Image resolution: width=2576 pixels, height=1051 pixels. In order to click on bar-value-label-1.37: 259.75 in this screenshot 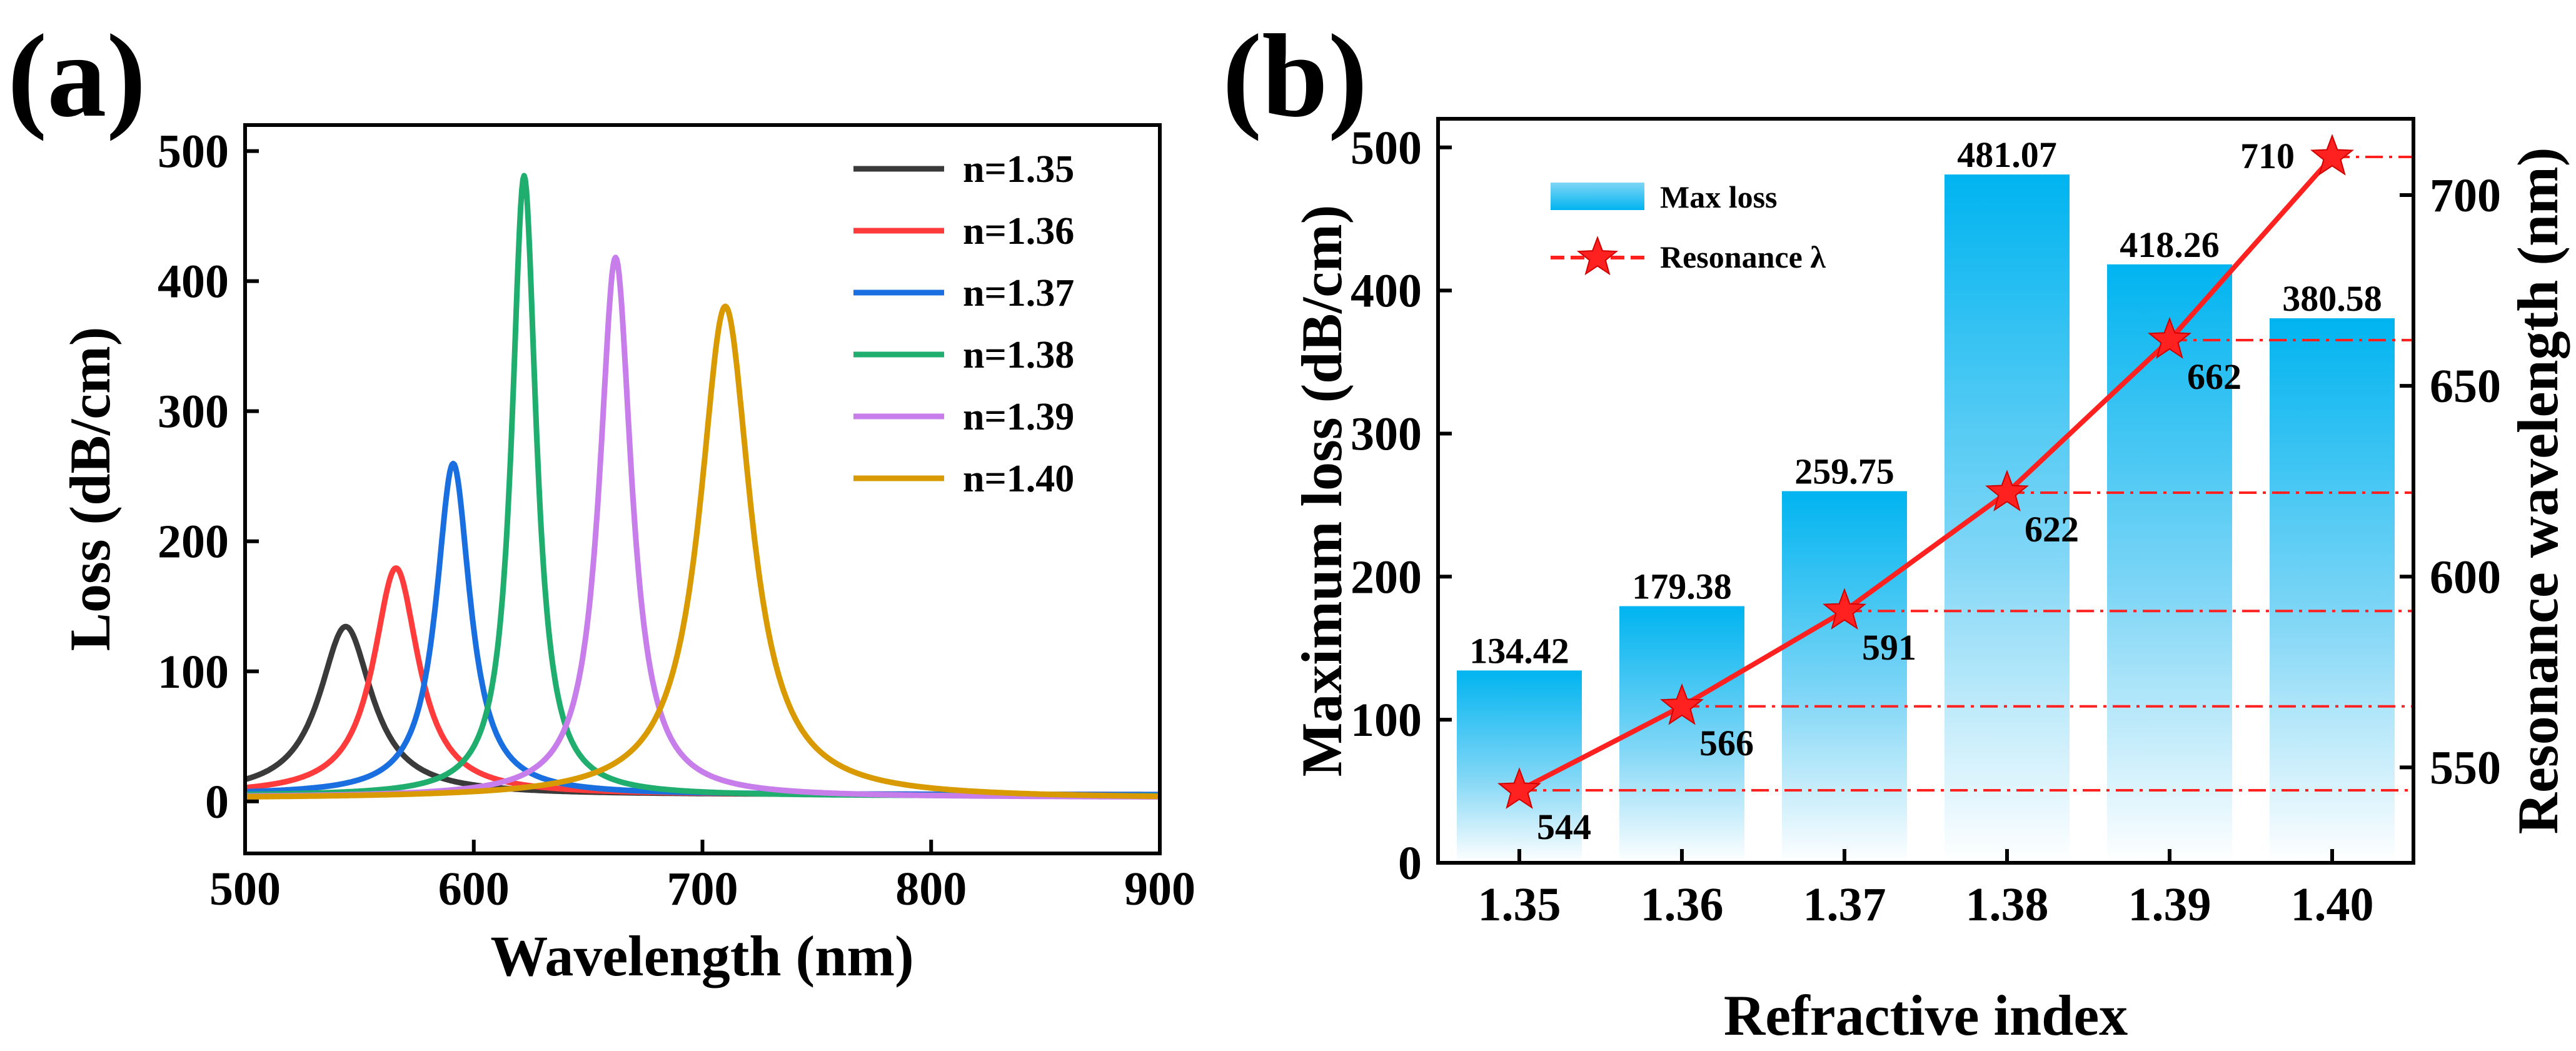, I will do `click(1844, 471)`.